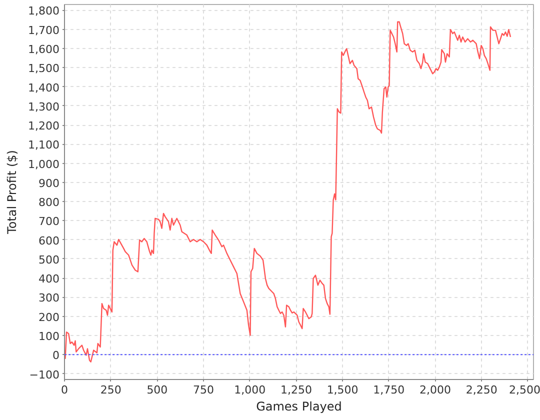  I want to click on y-tick-label: −100, so click(44, 375).